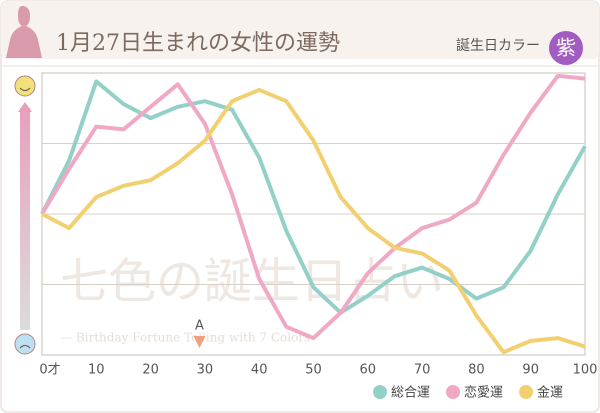 The height and width of the screenshot is (413, 600). Describe the element at coordinates (25, 344) in the screenshot. I see `sad-icon` at that location.